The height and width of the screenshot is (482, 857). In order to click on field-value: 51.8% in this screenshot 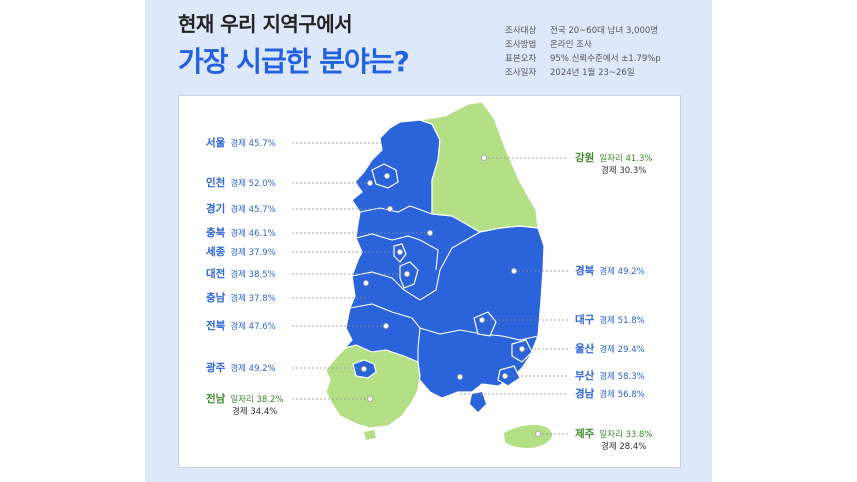, I will do `click(631, 321)`.